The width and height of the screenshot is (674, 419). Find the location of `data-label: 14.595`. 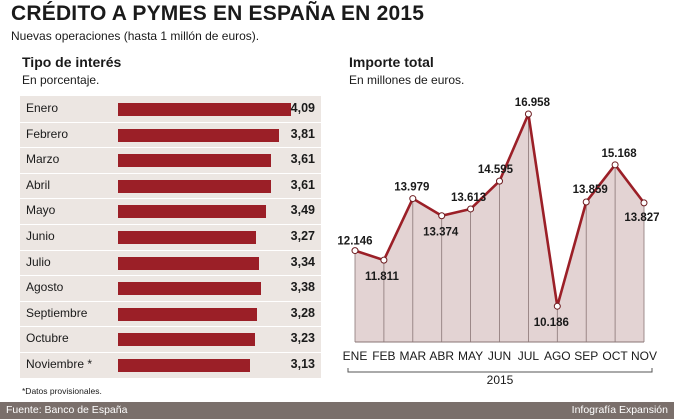

data-label: 14.595 is located at coordinates (496, 170).